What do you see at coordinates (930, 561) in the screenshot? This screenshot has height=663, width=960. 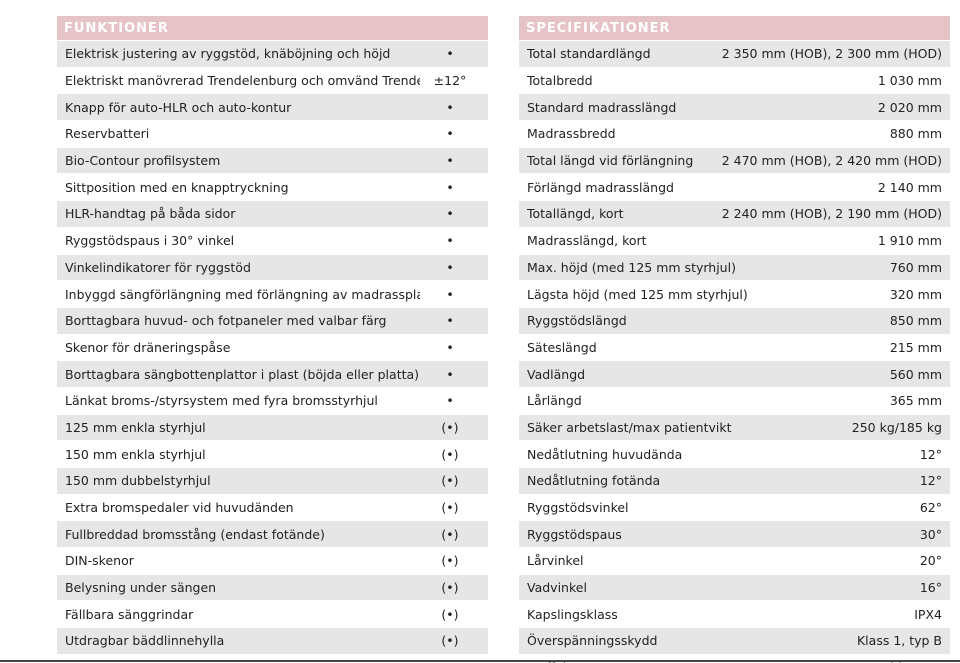 I see `row-value: 20°` at bounding box center [930, 561].